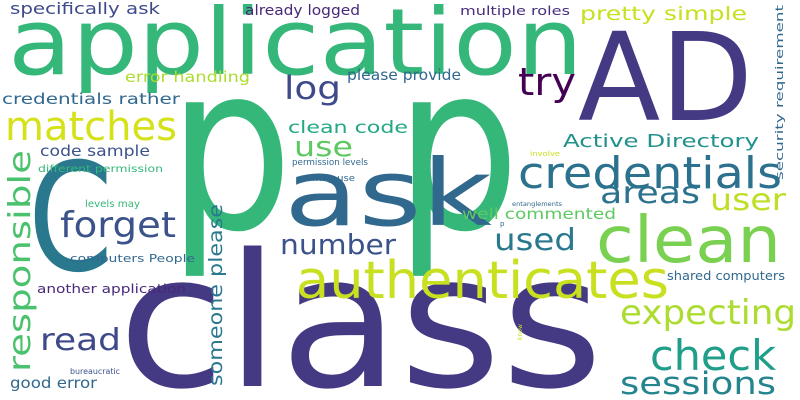  What do you see at coordinates (118, 225) in the screenshot?
I see `word: forget` at bounding box center [118, 225].